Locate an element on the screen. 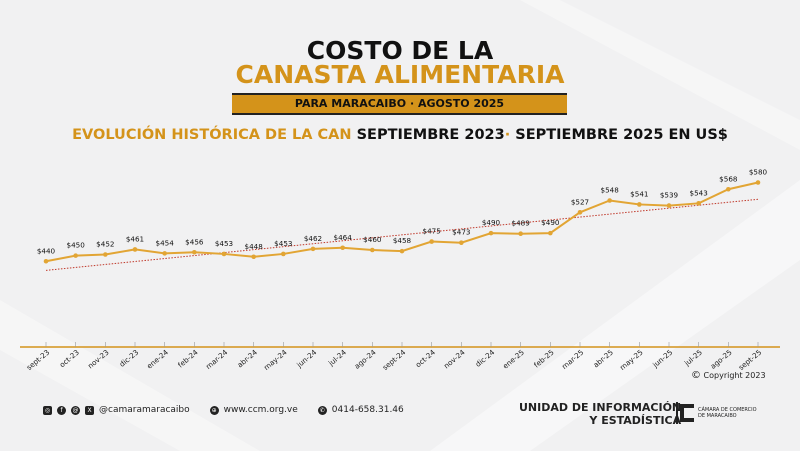 The width and height of the screenshot is (800, 451). x-tick-label: mar-25 is located at coordinates (572, 359).